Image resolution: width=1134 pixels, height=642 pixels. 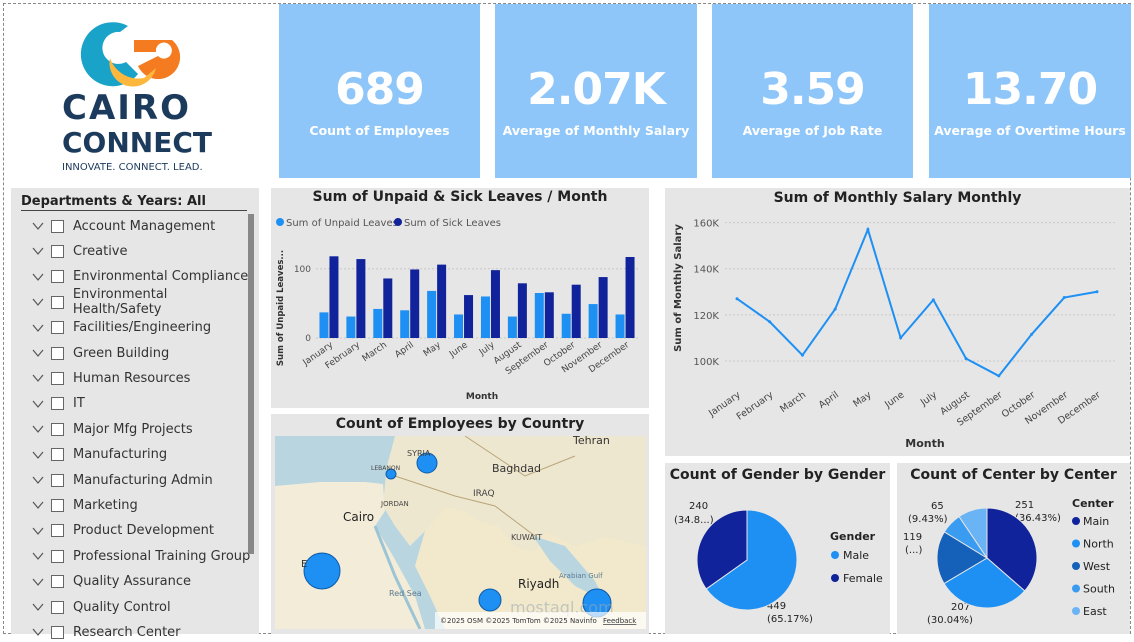 I want to click on slicer-item: Product Development, so click(x=122, y=531).